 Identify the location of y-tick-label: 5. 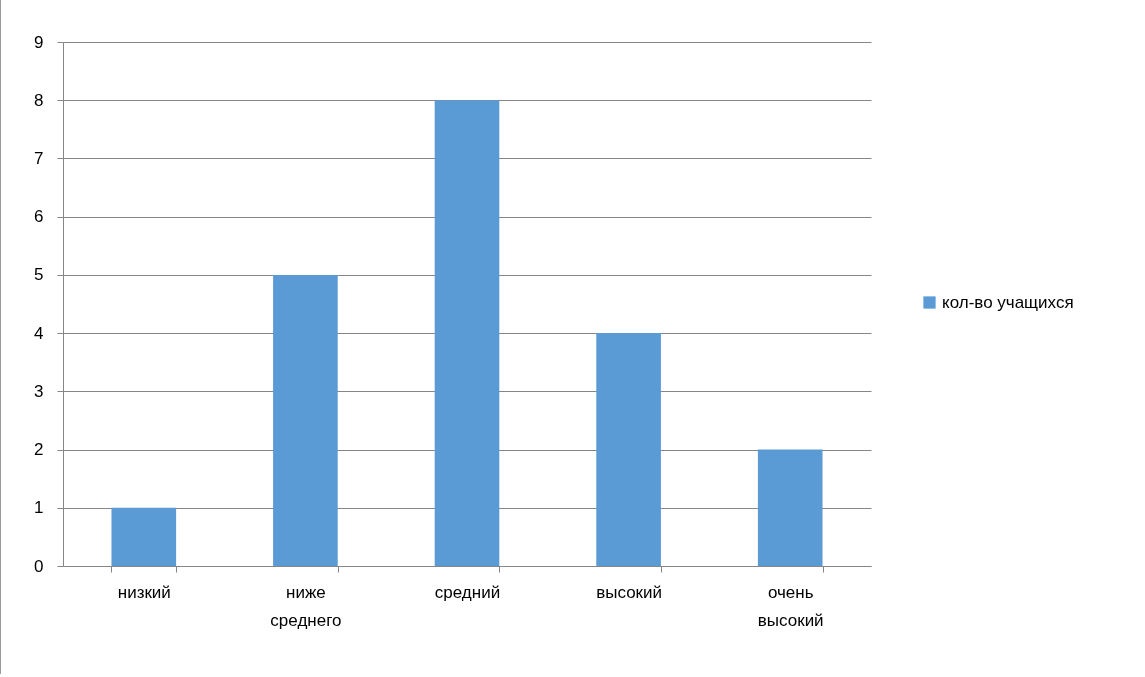
(39, 275).